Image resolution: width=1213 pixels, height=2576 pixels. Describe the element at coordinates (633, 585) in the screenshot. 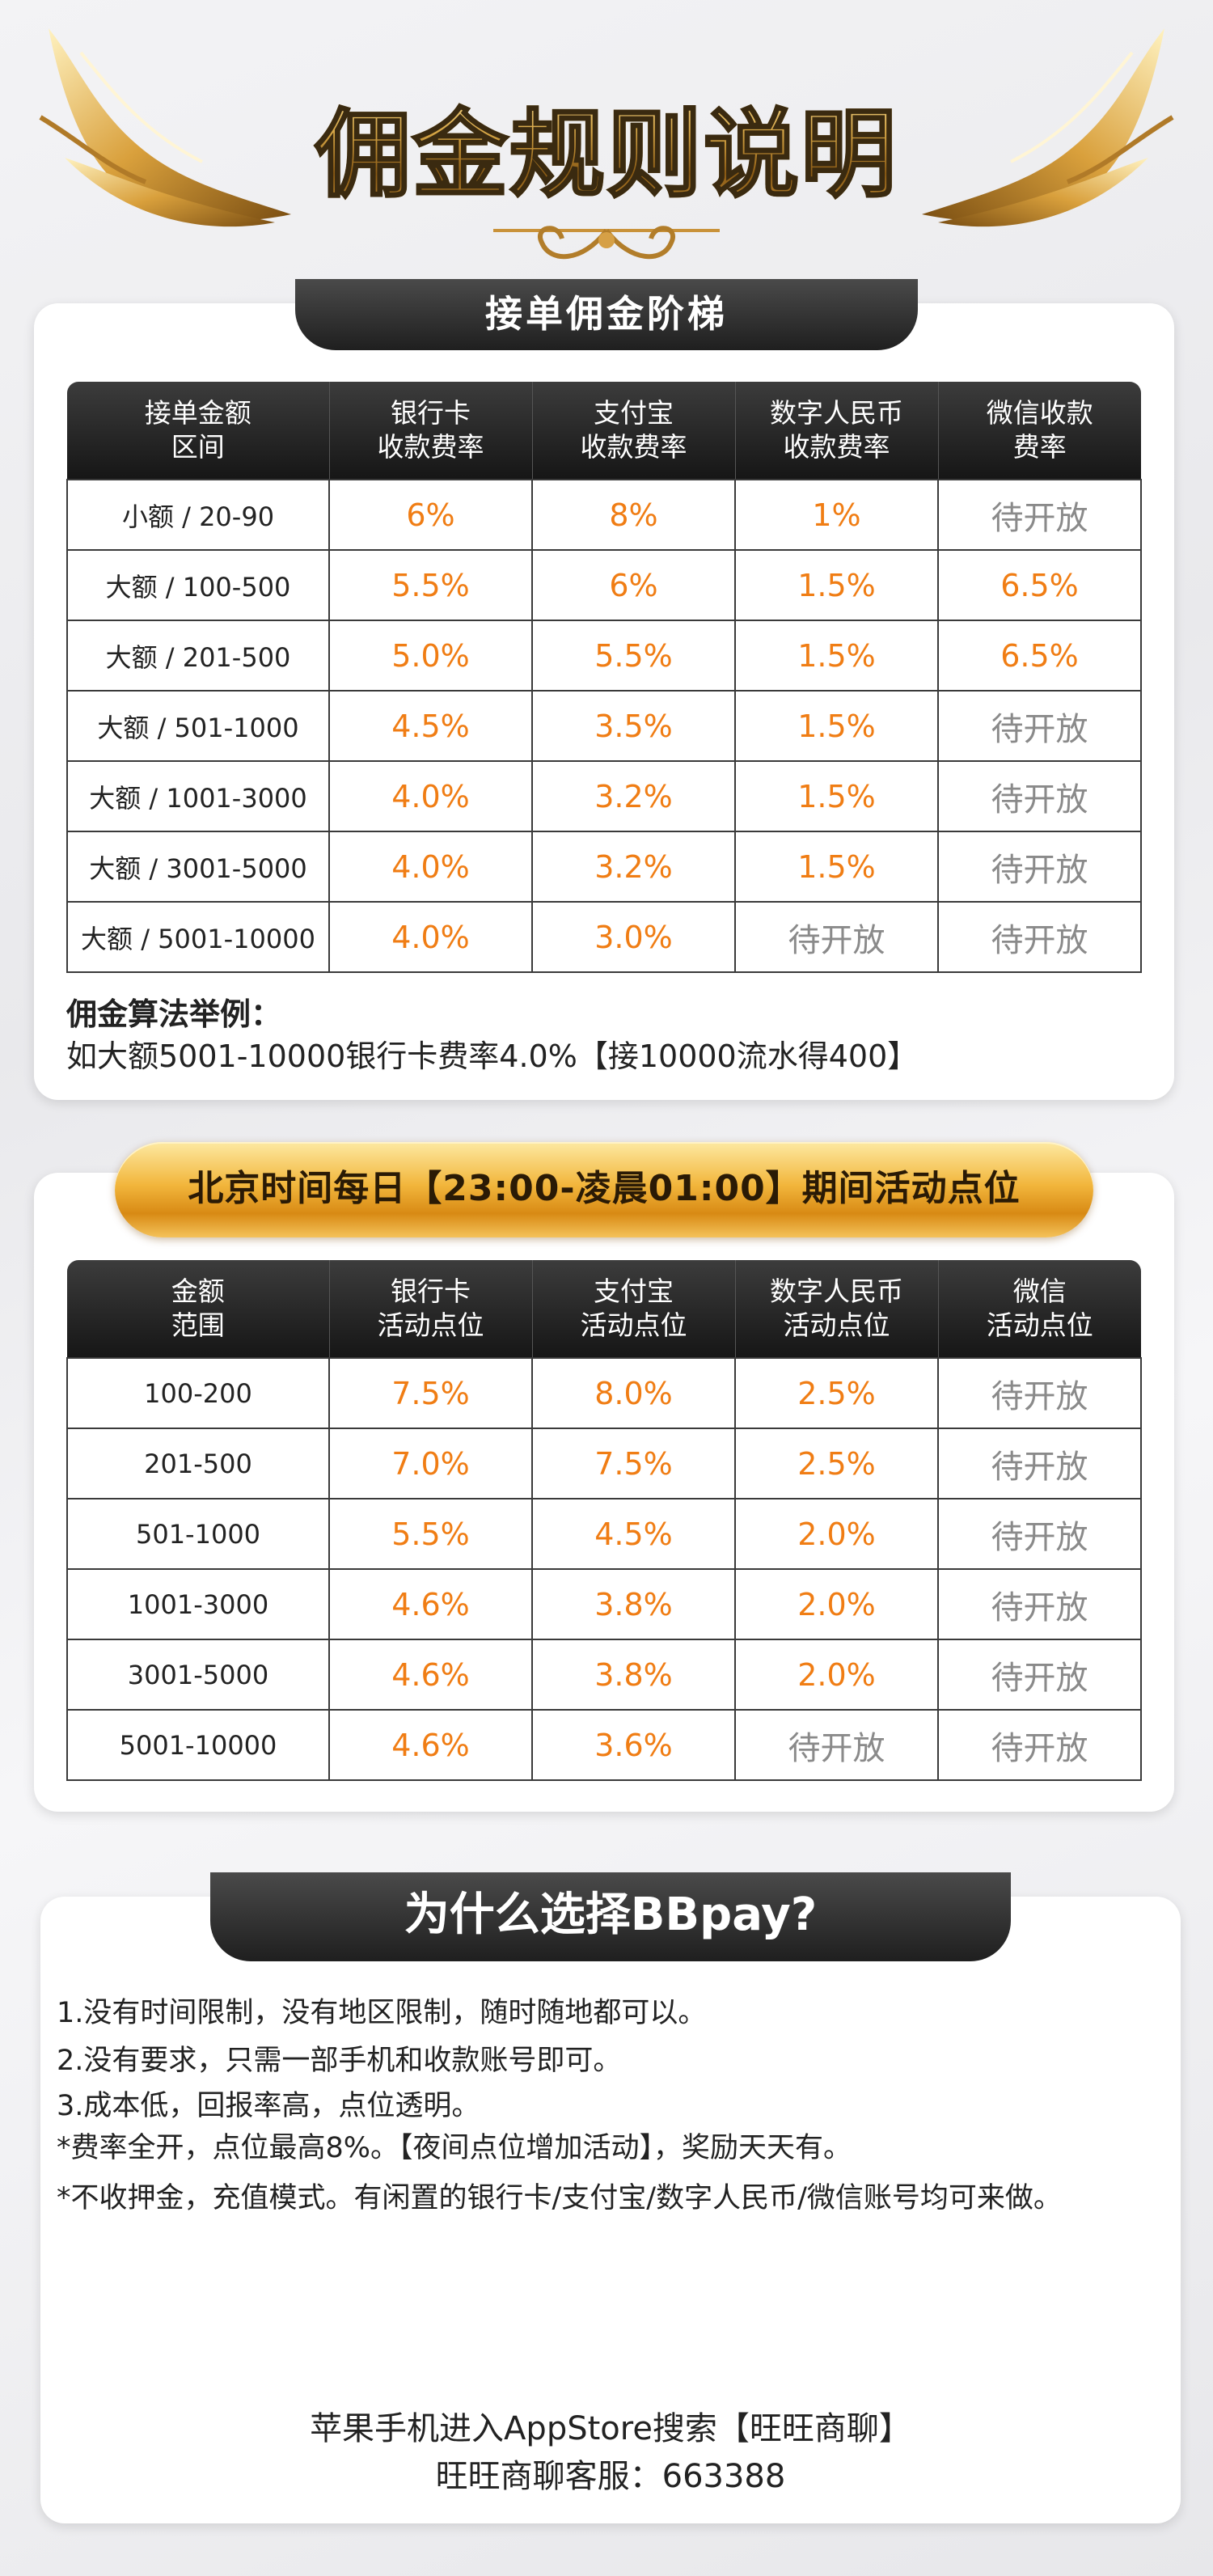

I see `rate-cell: 6%` at that location.